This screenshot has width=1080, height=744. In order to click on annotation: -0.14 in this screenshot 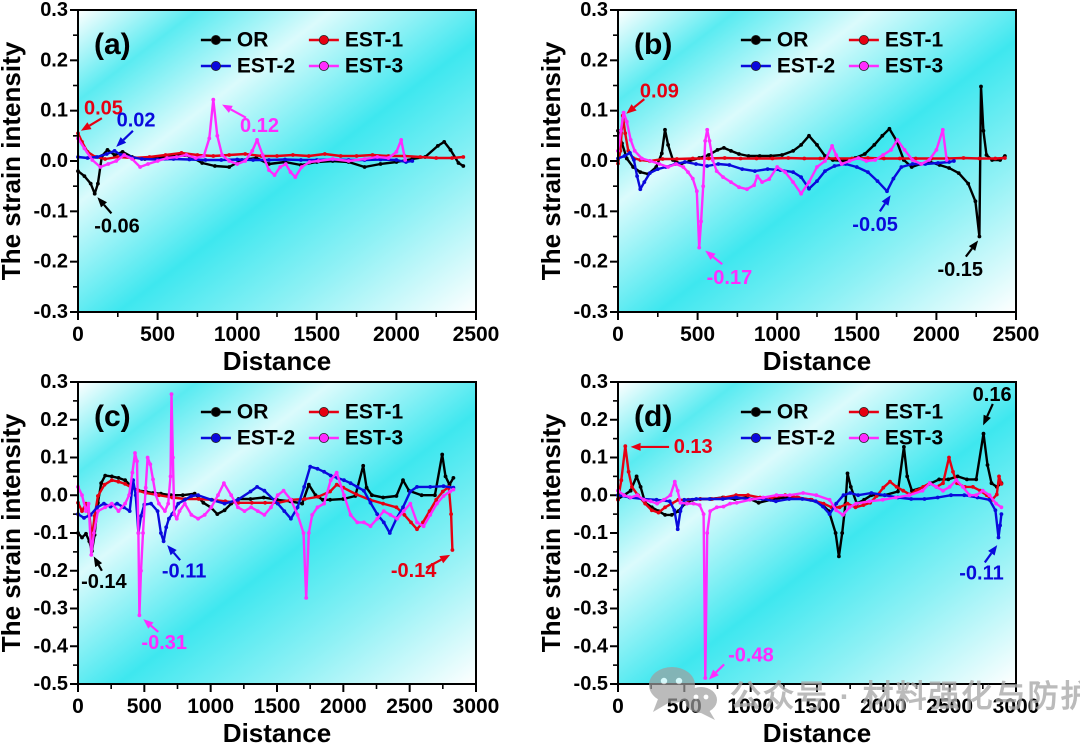, I will do `click(421, 568)`.